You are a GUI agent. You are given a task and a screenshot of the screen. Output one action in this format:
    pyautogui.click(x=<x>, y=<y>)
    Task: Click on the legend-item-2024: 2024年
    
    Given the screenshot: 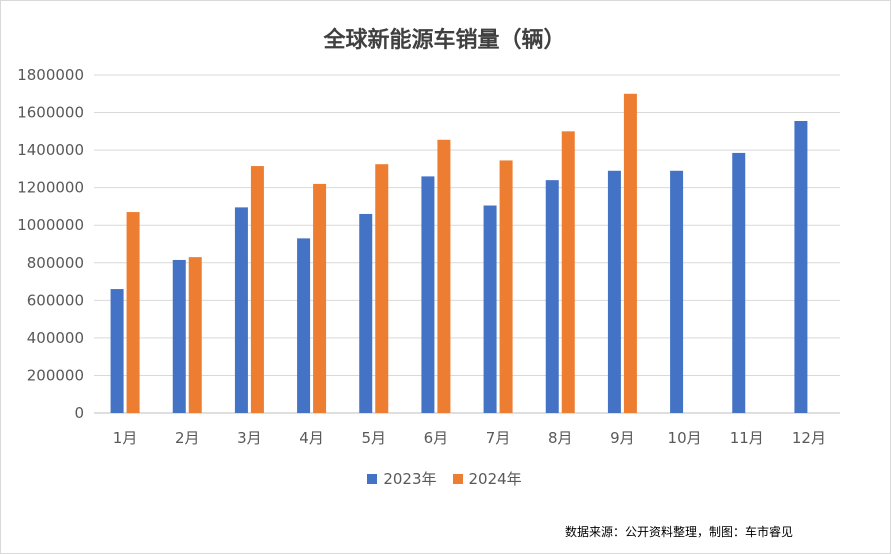 What is the action you would take?
    pyautogui.click(x=487, y=478)
    